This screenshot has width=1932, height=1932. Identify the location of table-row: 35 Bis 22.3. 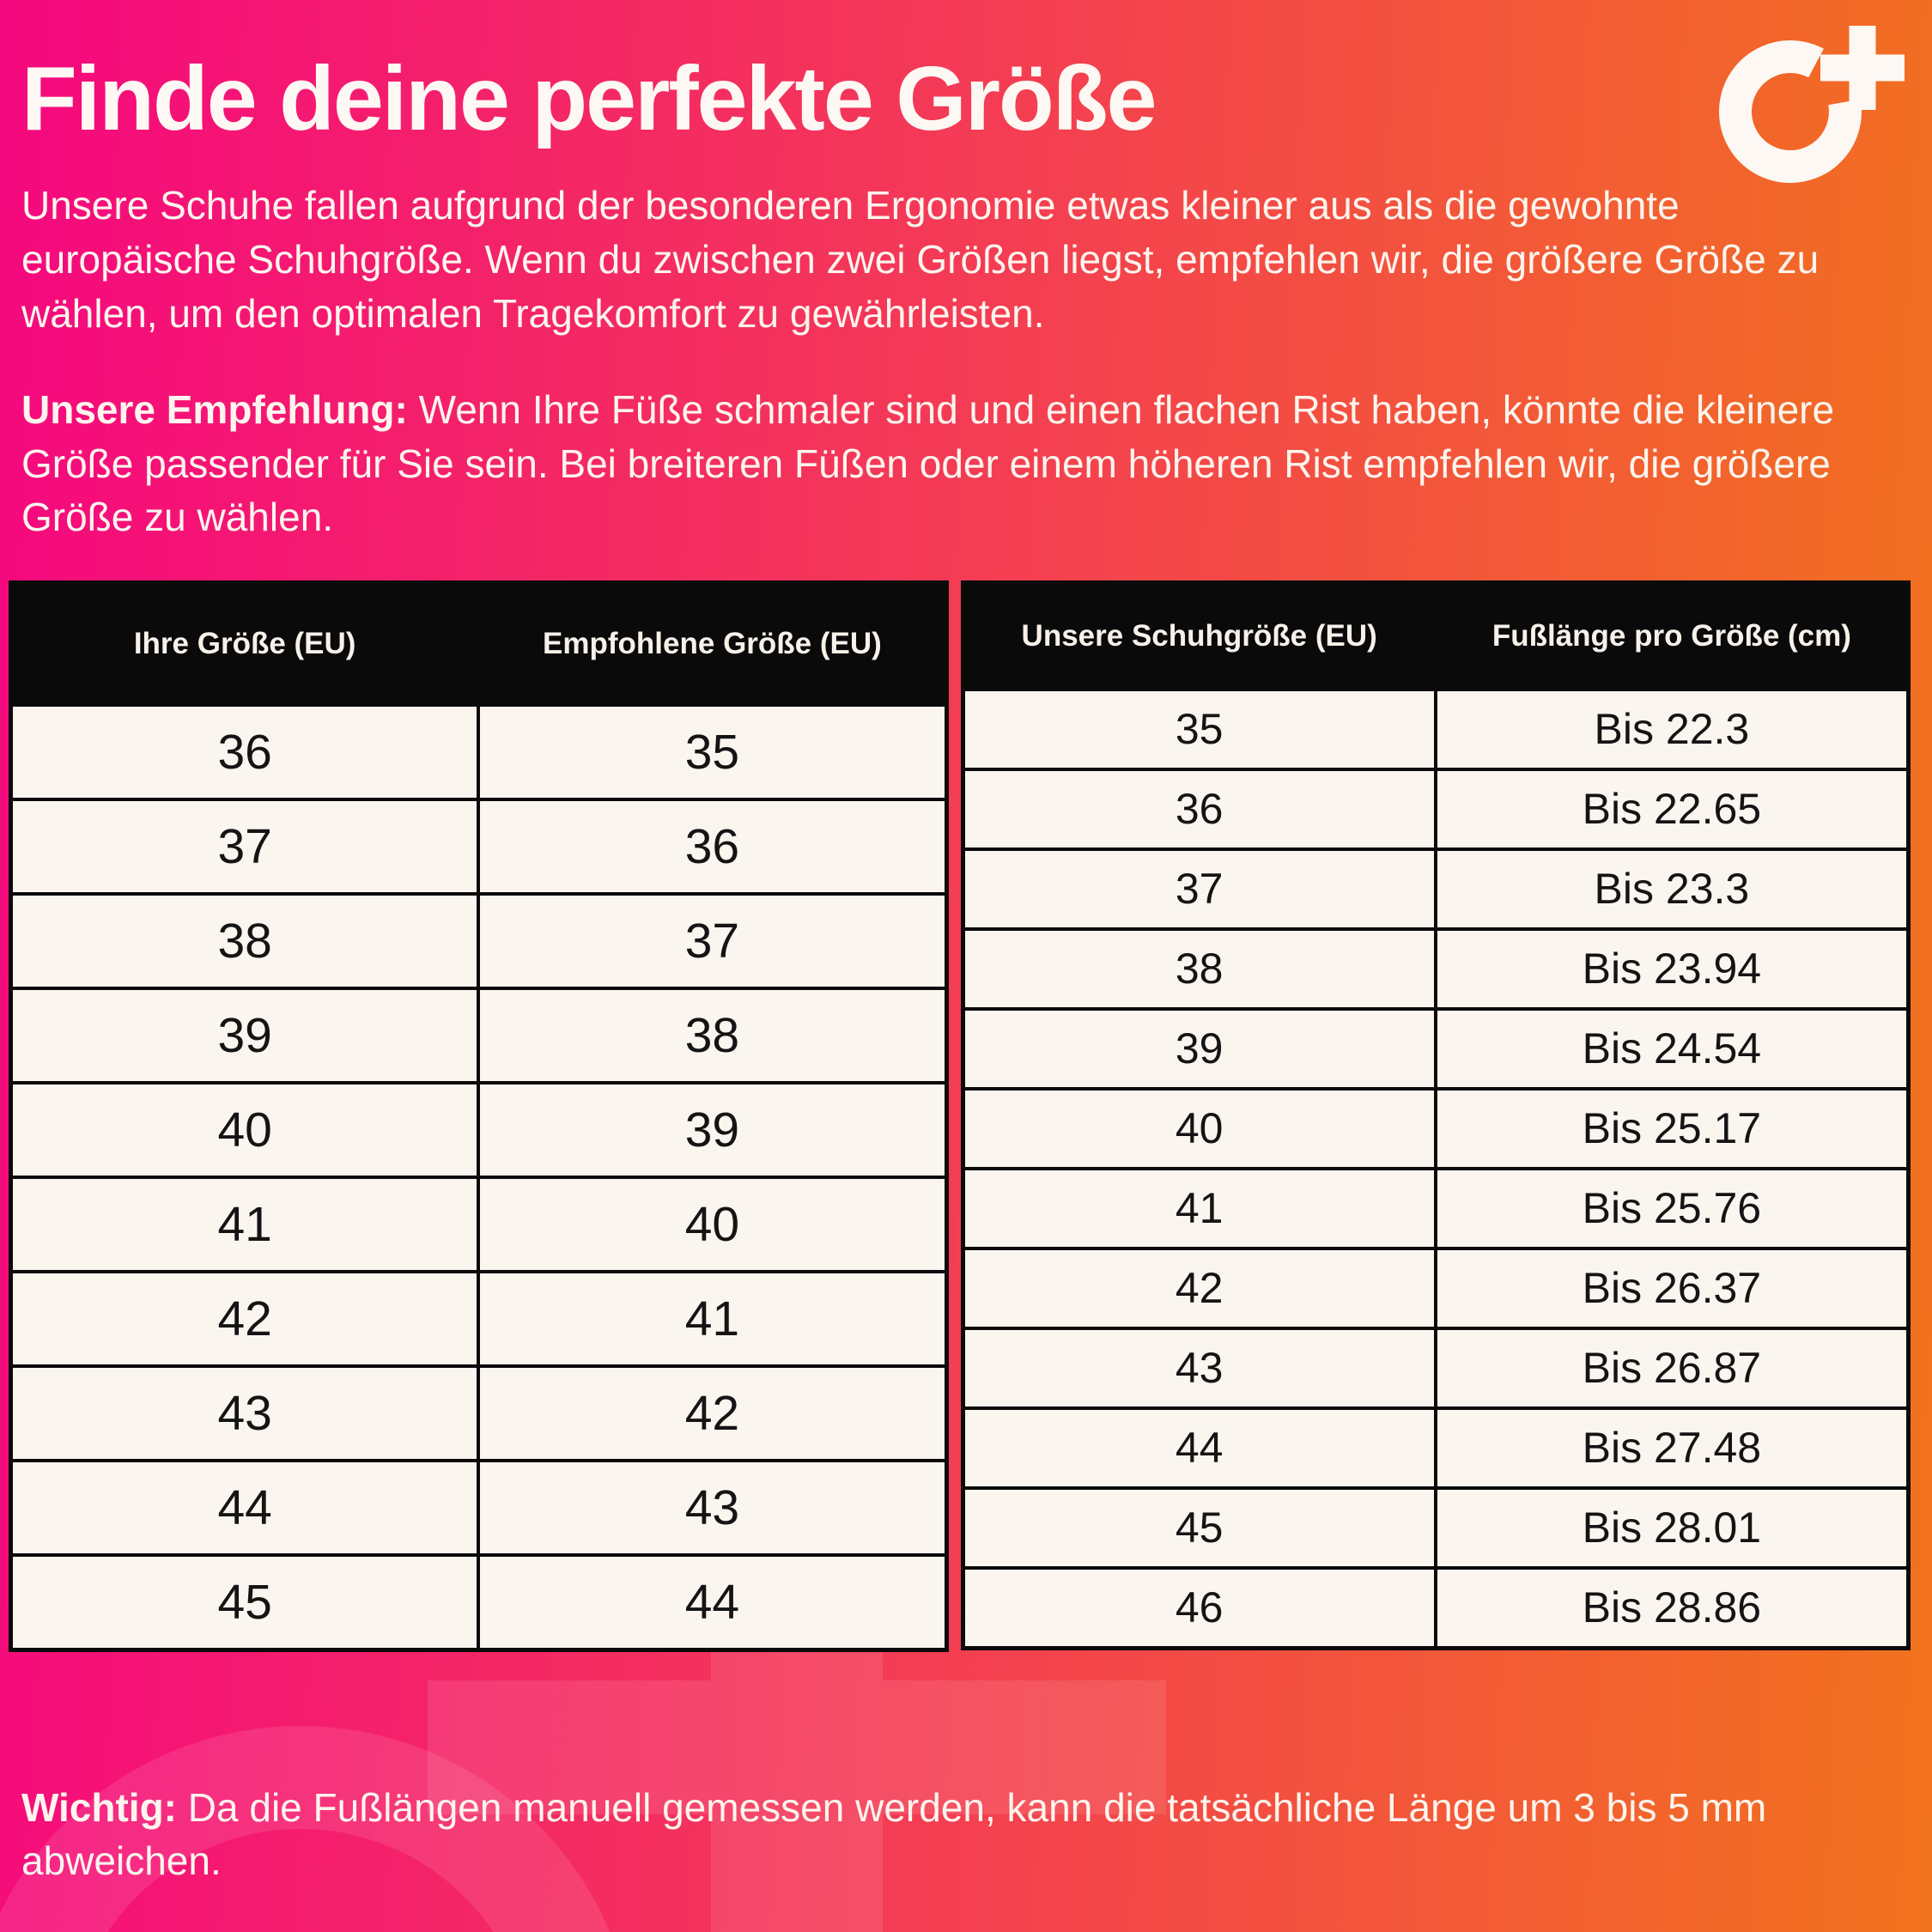
(1436, 729).